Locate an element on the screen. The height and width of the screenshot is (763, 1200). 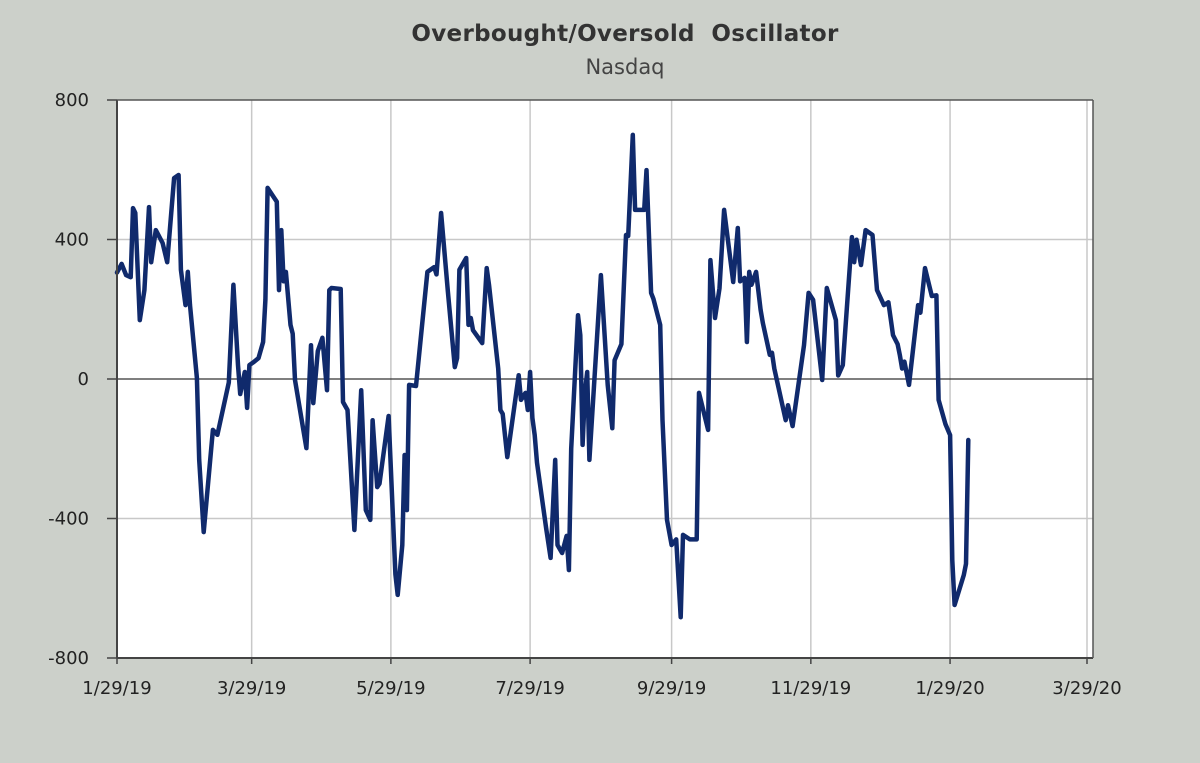
y-tick-label: -800 is located at coordinates (68, 658).